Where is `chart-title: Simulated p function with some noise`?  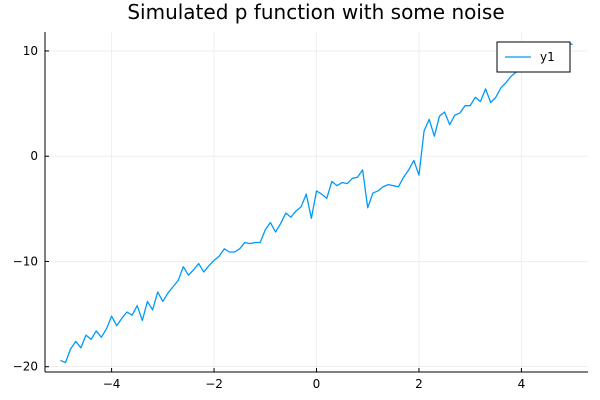 chart-title: Simulated p function with some noise is located at coordinates (315, 12).